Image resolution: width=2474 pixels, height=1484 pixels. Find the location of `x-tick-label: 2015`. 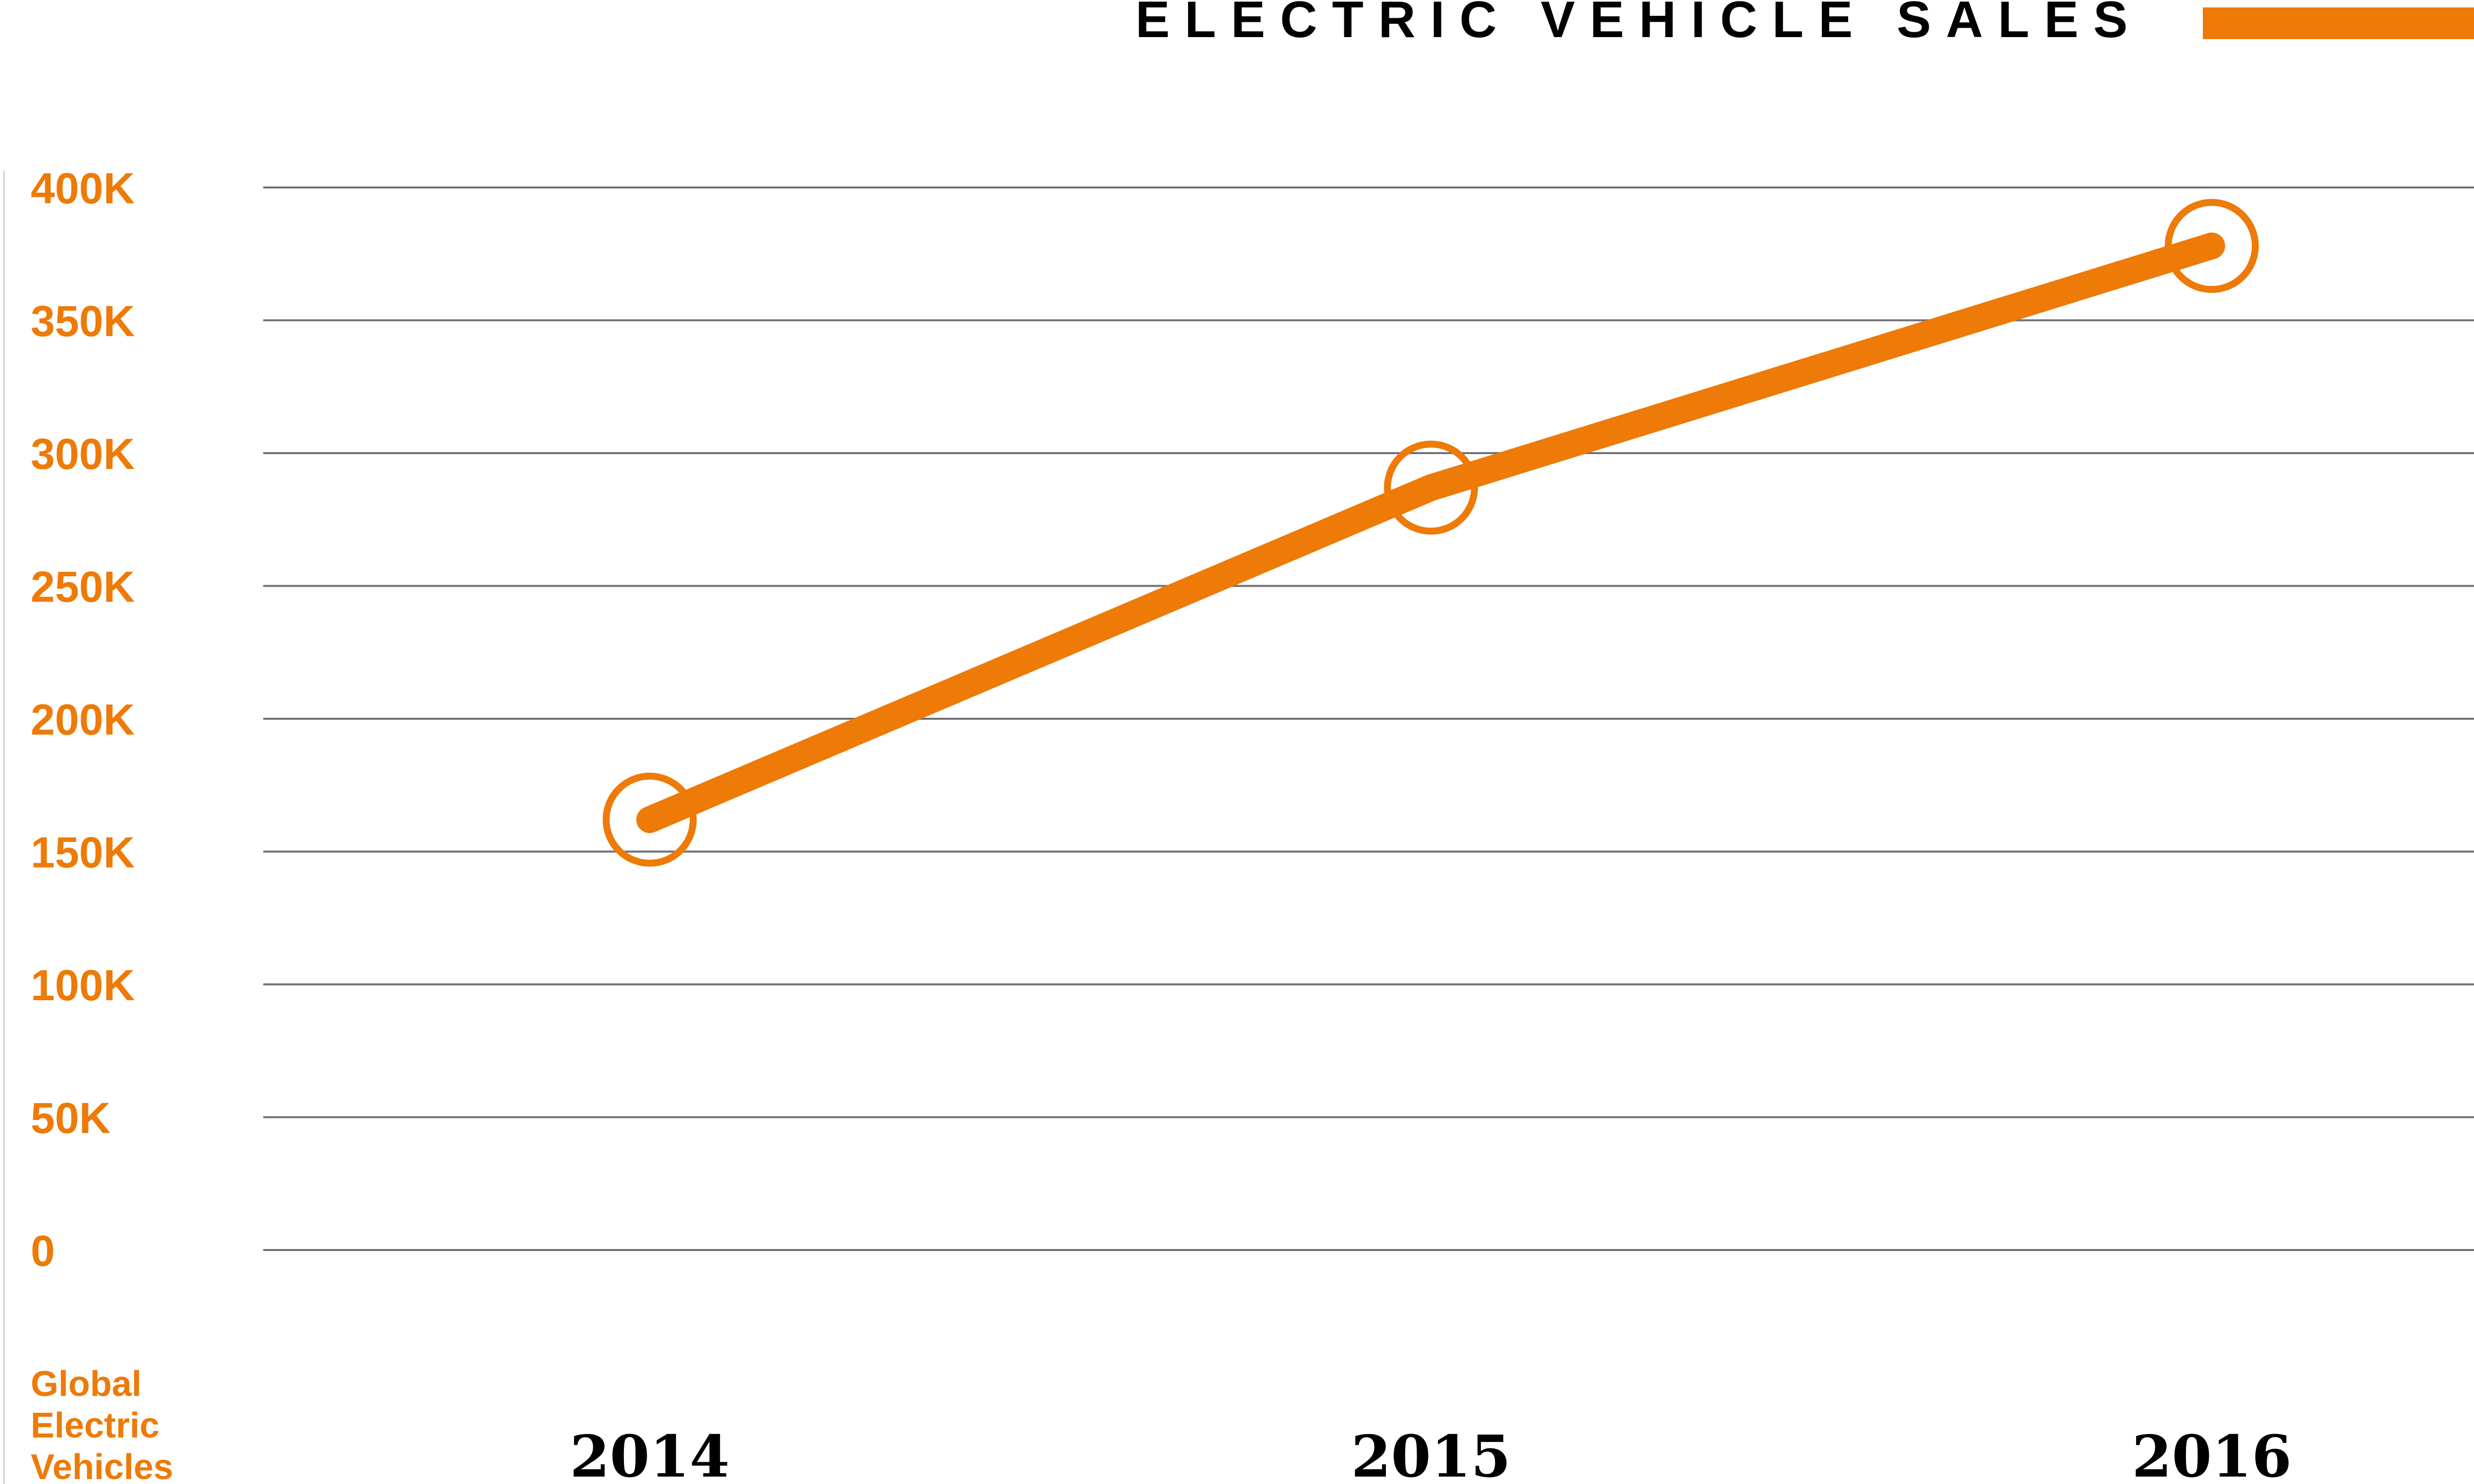

x-tick-label: 2015 is located at coordinates (1431, 1453).